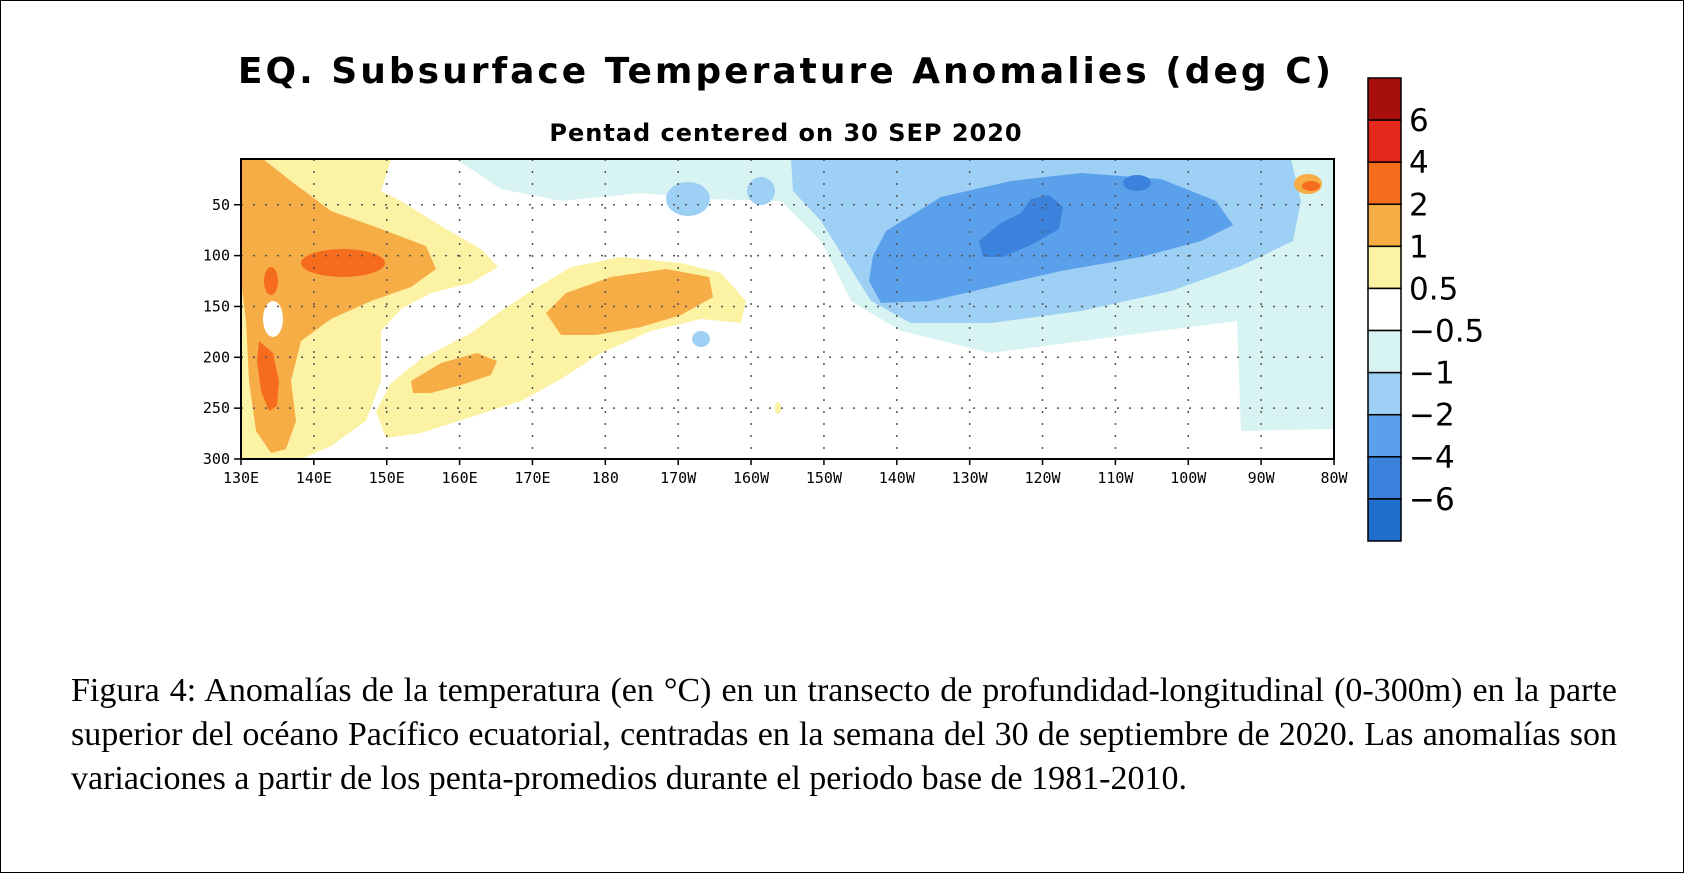 Image resolution: width=1684 pixels, height=873 pixels. Describe the element at coordinates (1334, 478) in the screenshot. I see `x-tick-label: 80W` at that location.